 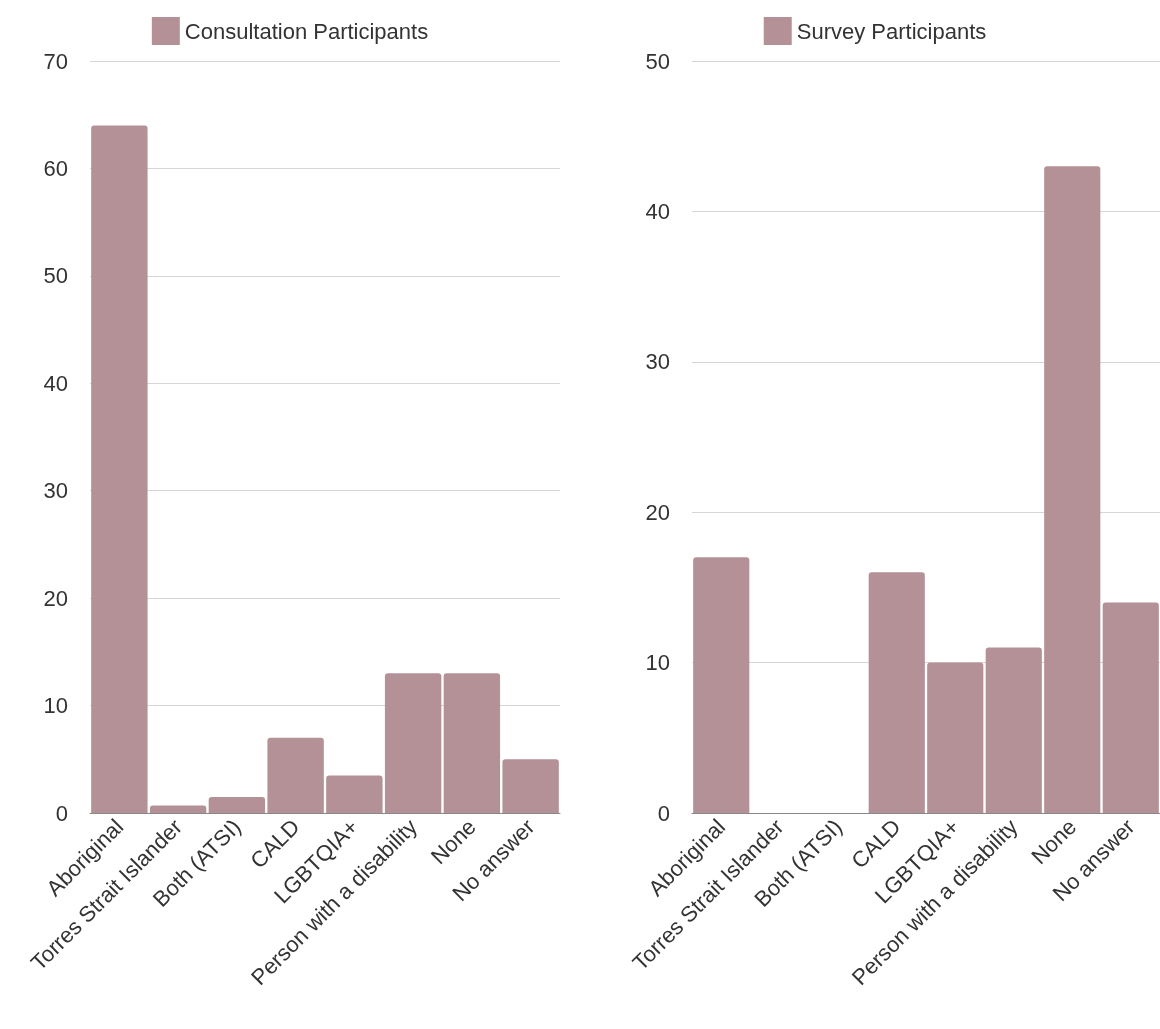 I want to click on y-tick-label: 70, so click(x=55, y=61).